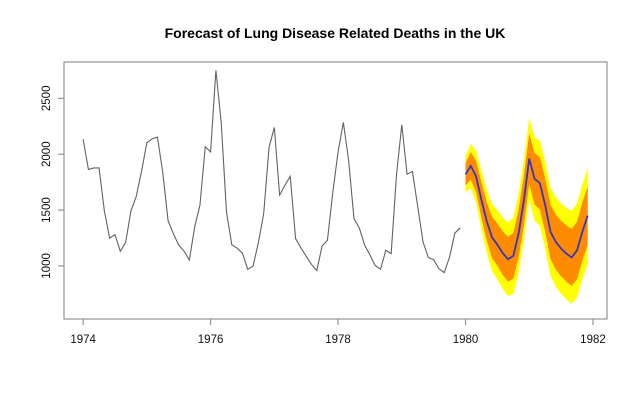 This screenshot has height=400, width=640. Describe the element at coordinates (211, 340) in the screenshot. I see `x-tick-label: 1976` at that location.